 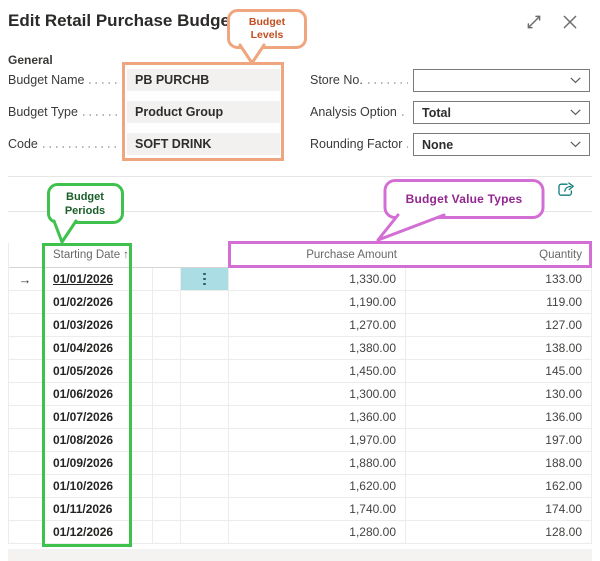 What do you see at coordinates (351, 255) in the screenshot?
I see `column-header-purchase-amount: Purchase Amount` at bounding box center [351, 255].